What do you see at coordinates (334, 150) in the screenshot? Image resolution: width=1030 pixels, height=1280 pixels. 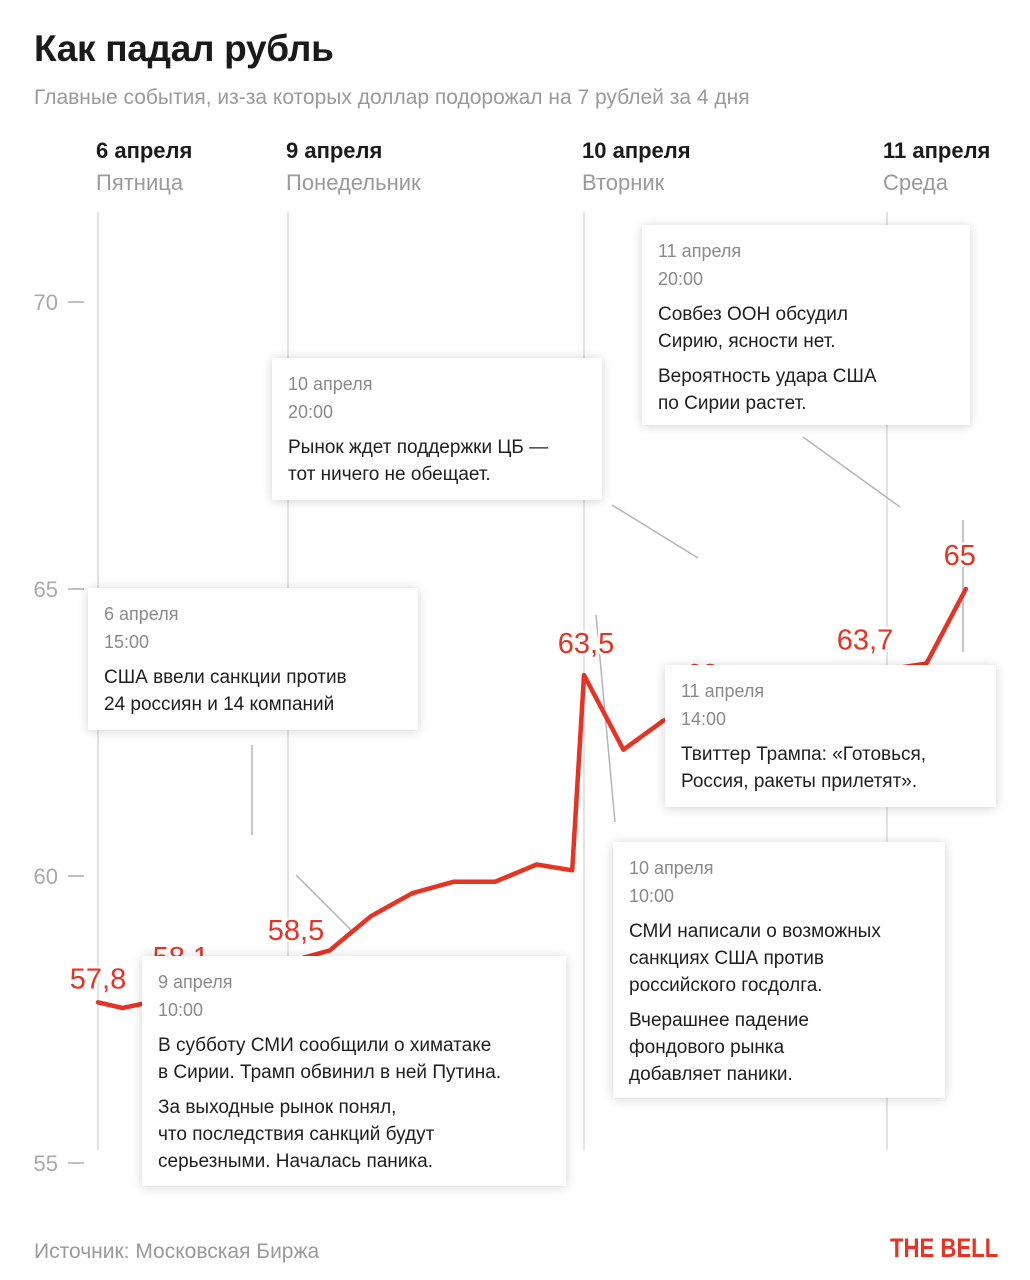 I see `day-date: 9 апреля` at bounding box center [334, 150].